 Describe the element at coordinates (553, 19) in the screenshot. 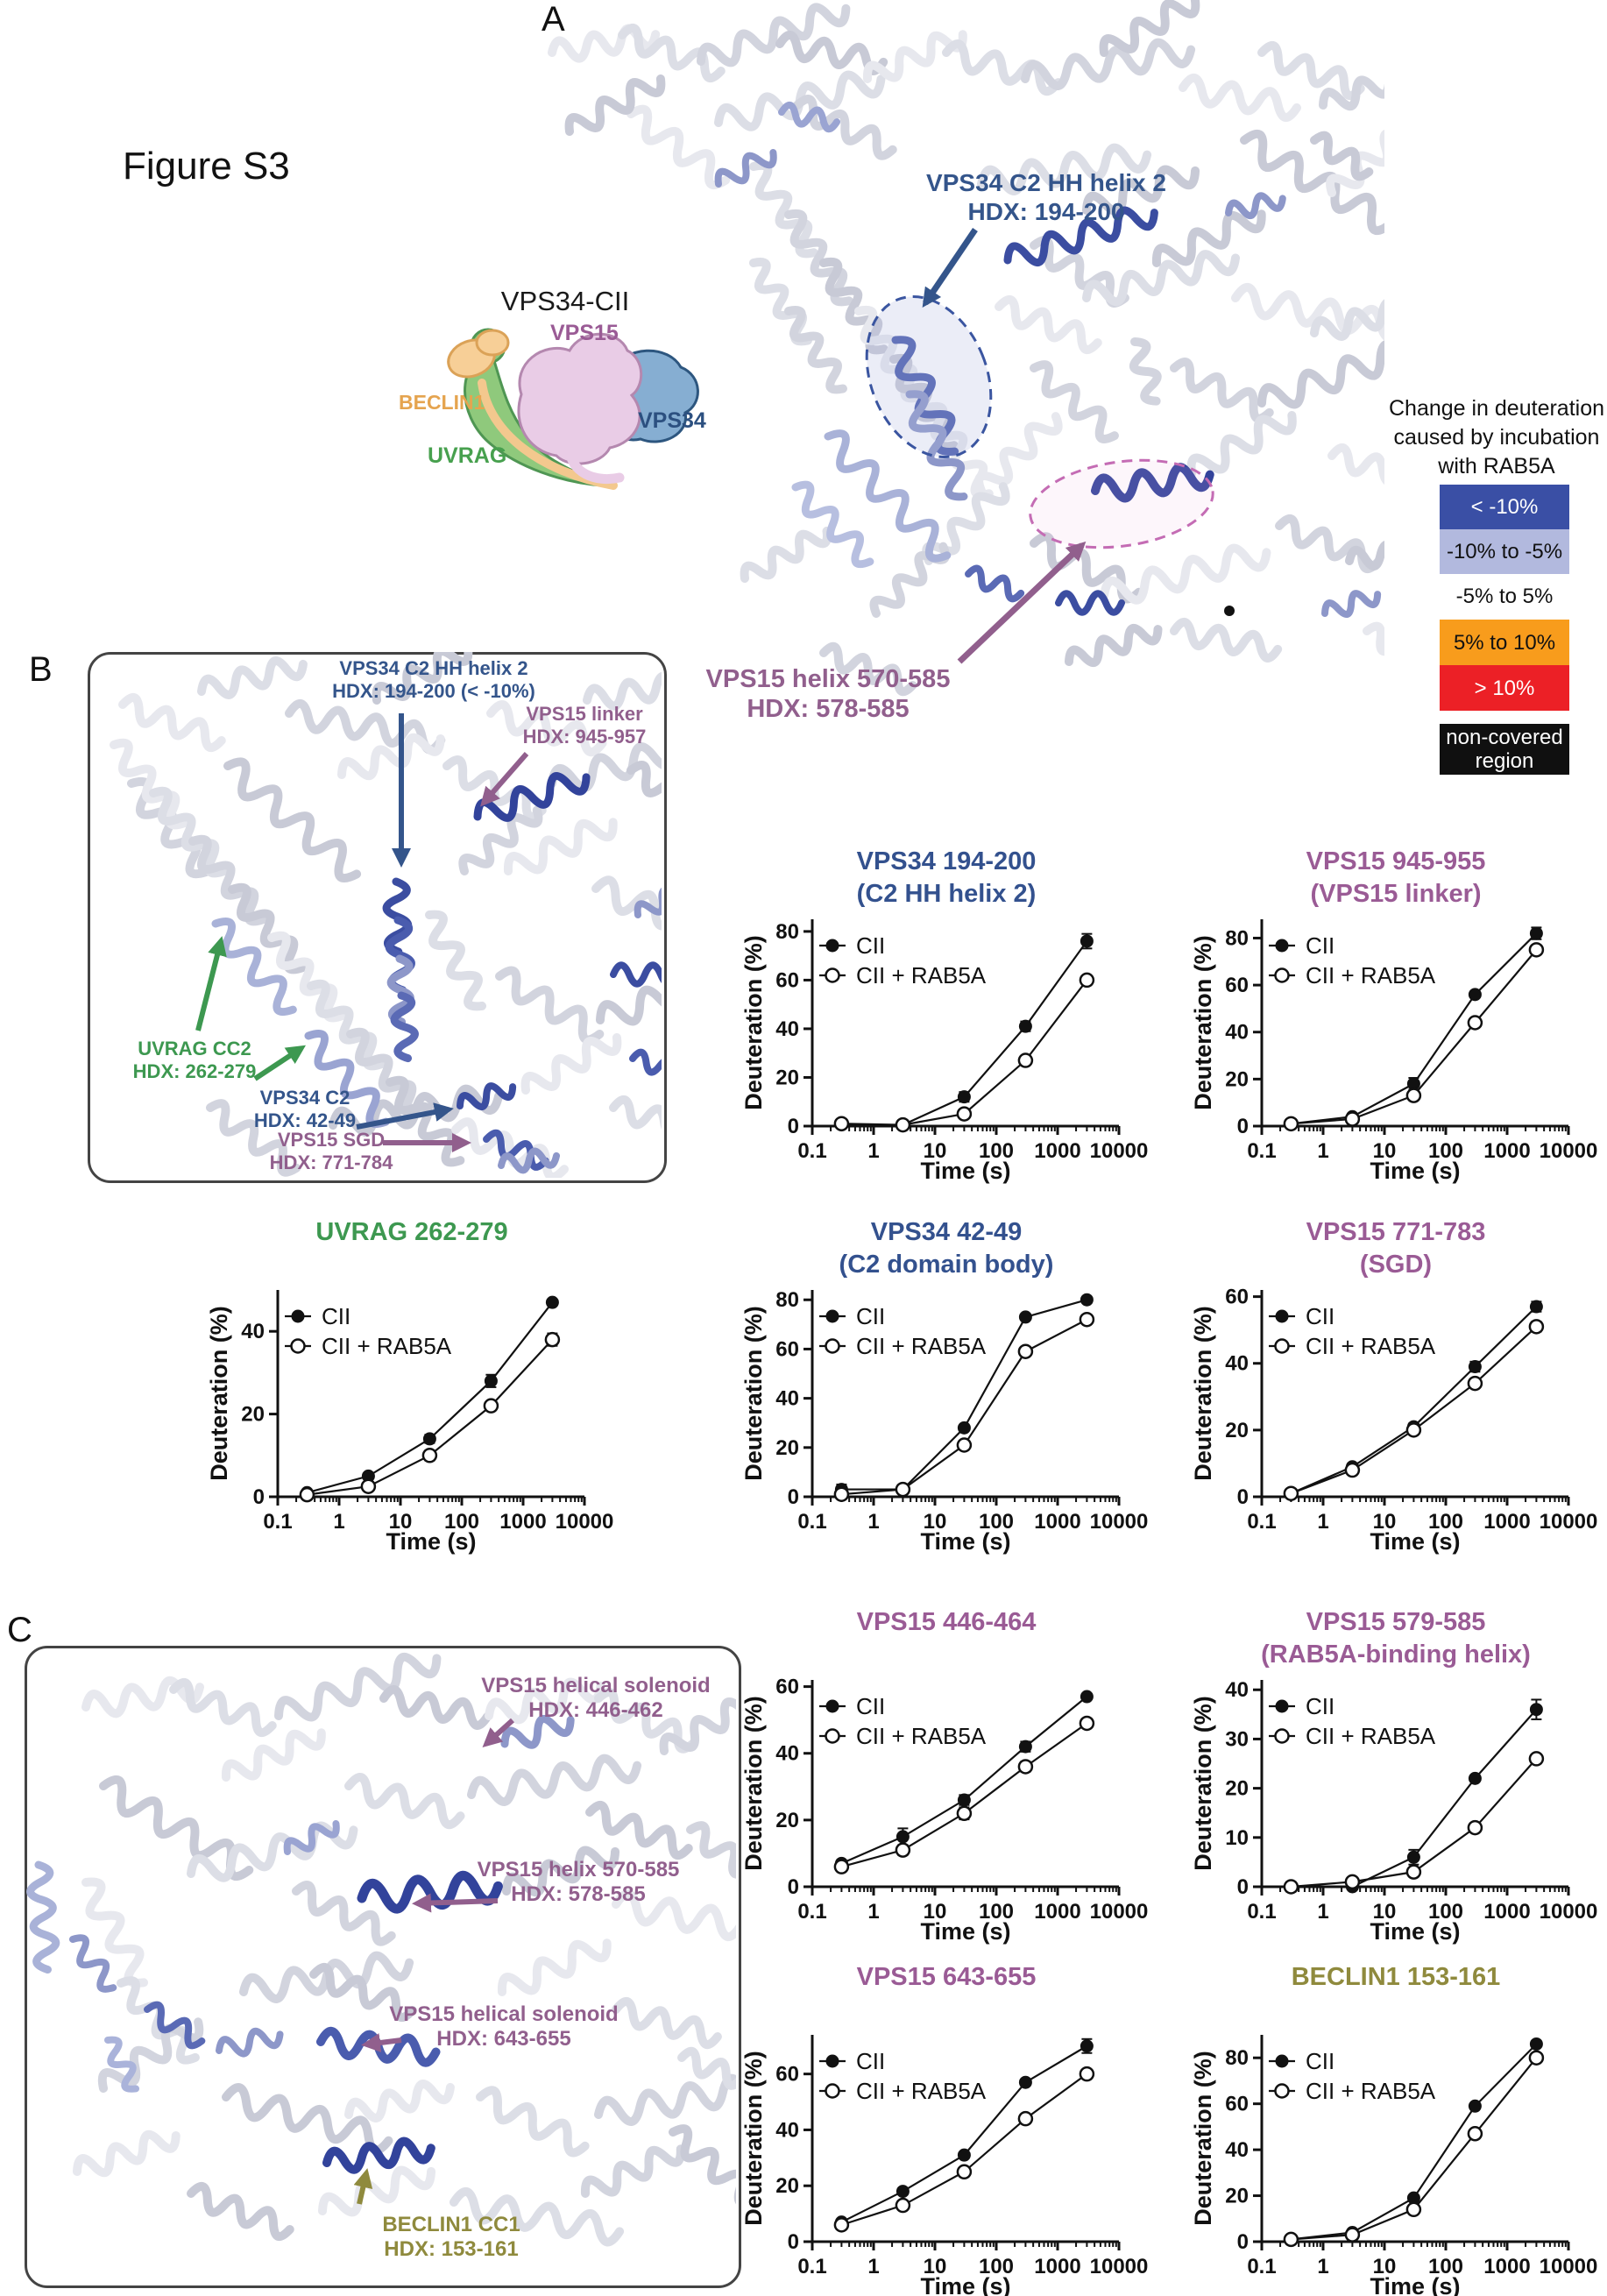

I see `panel-label-a: A` at that location.